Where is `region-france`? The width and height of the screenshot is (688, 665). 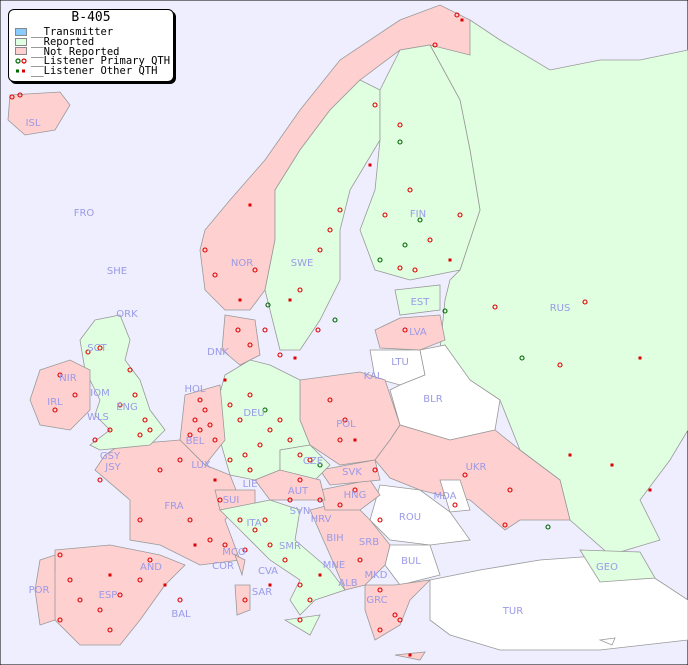
region-france is located at coordinates (167, 502).